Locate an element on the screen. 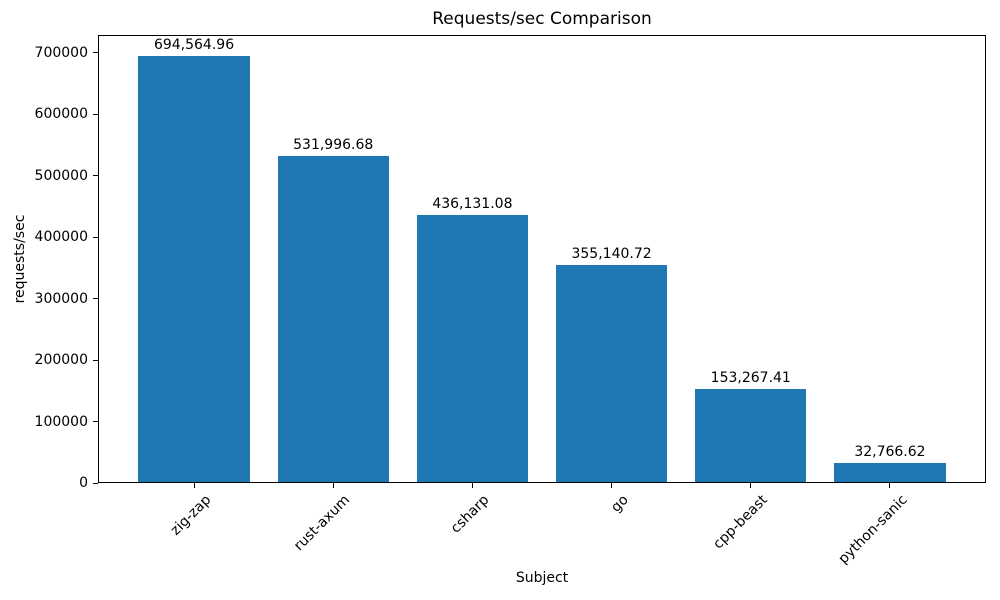  bar-python-sanic is located at coordinates (890, 472).